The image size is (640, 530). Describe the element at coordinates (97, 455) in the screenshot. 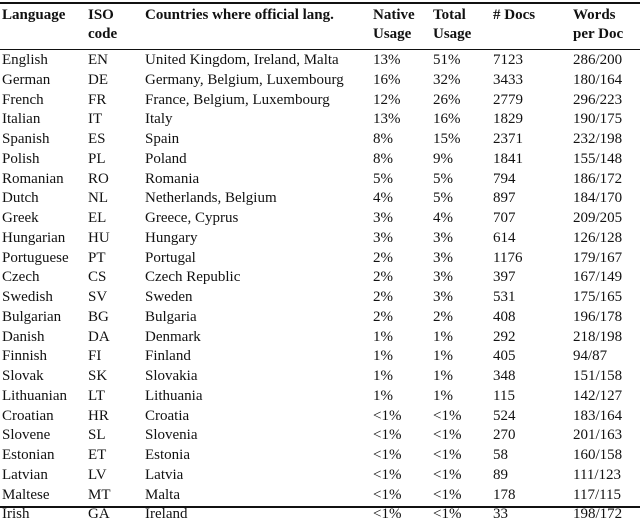

I see `table-cell: ET` at that location.